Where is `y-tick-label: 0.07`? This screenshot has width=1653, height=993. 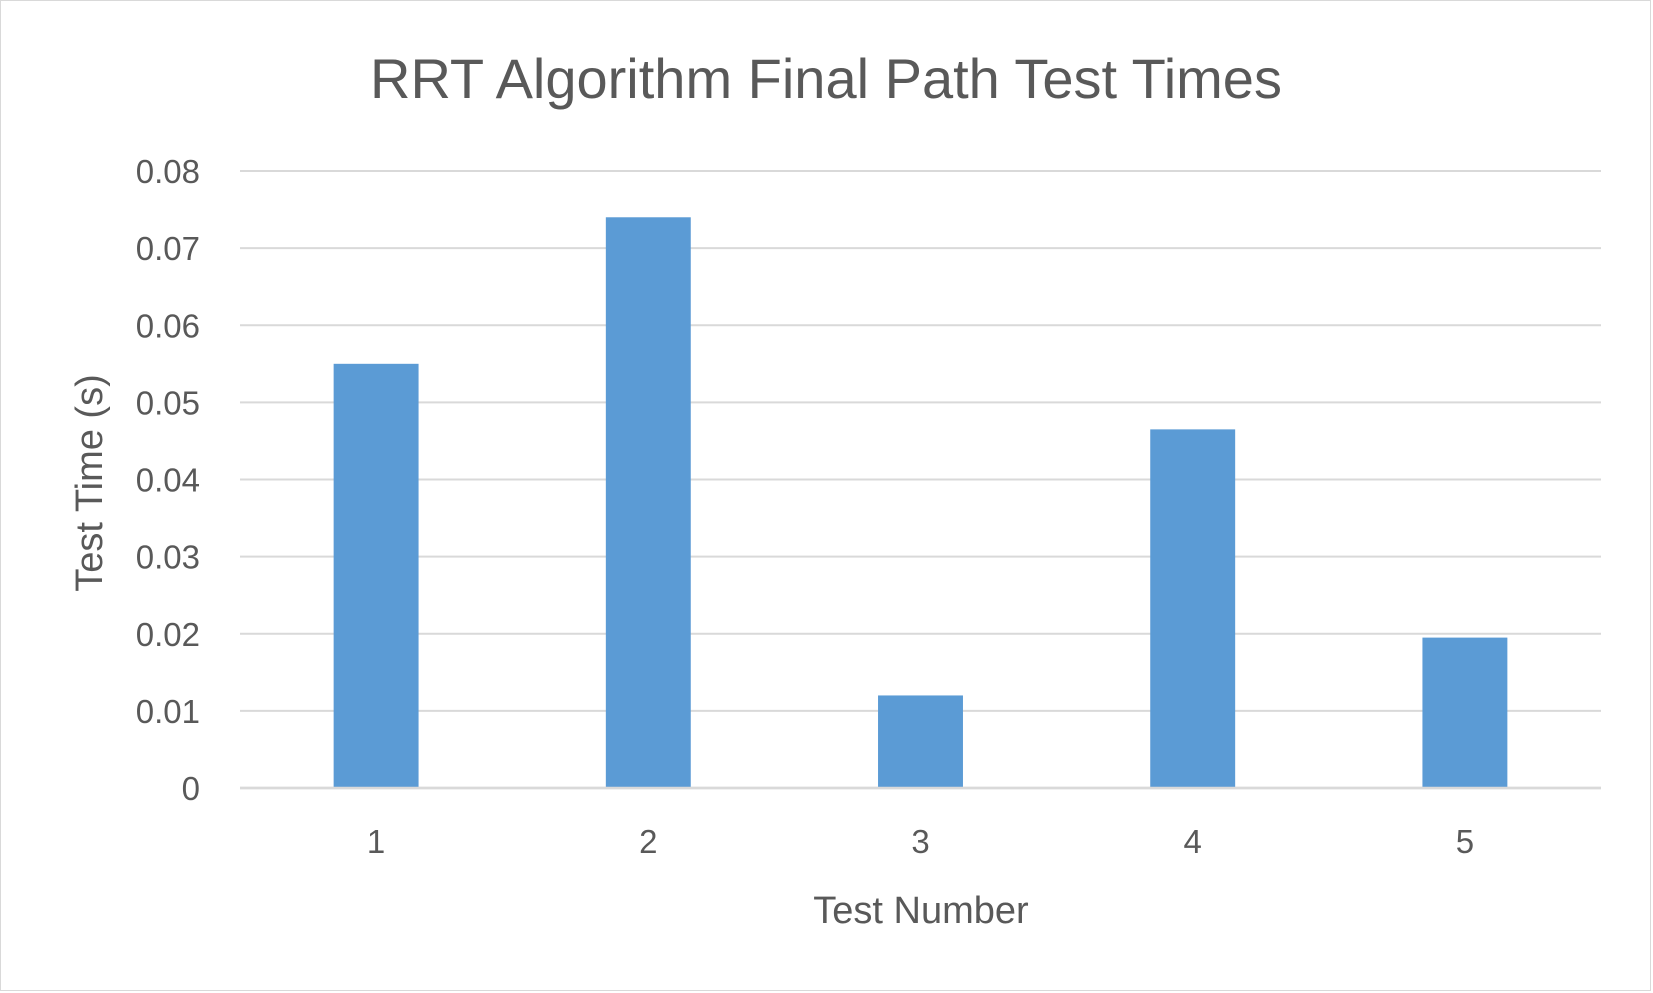
y-tick-label: 0.07 is located at coordinates (168, 248).